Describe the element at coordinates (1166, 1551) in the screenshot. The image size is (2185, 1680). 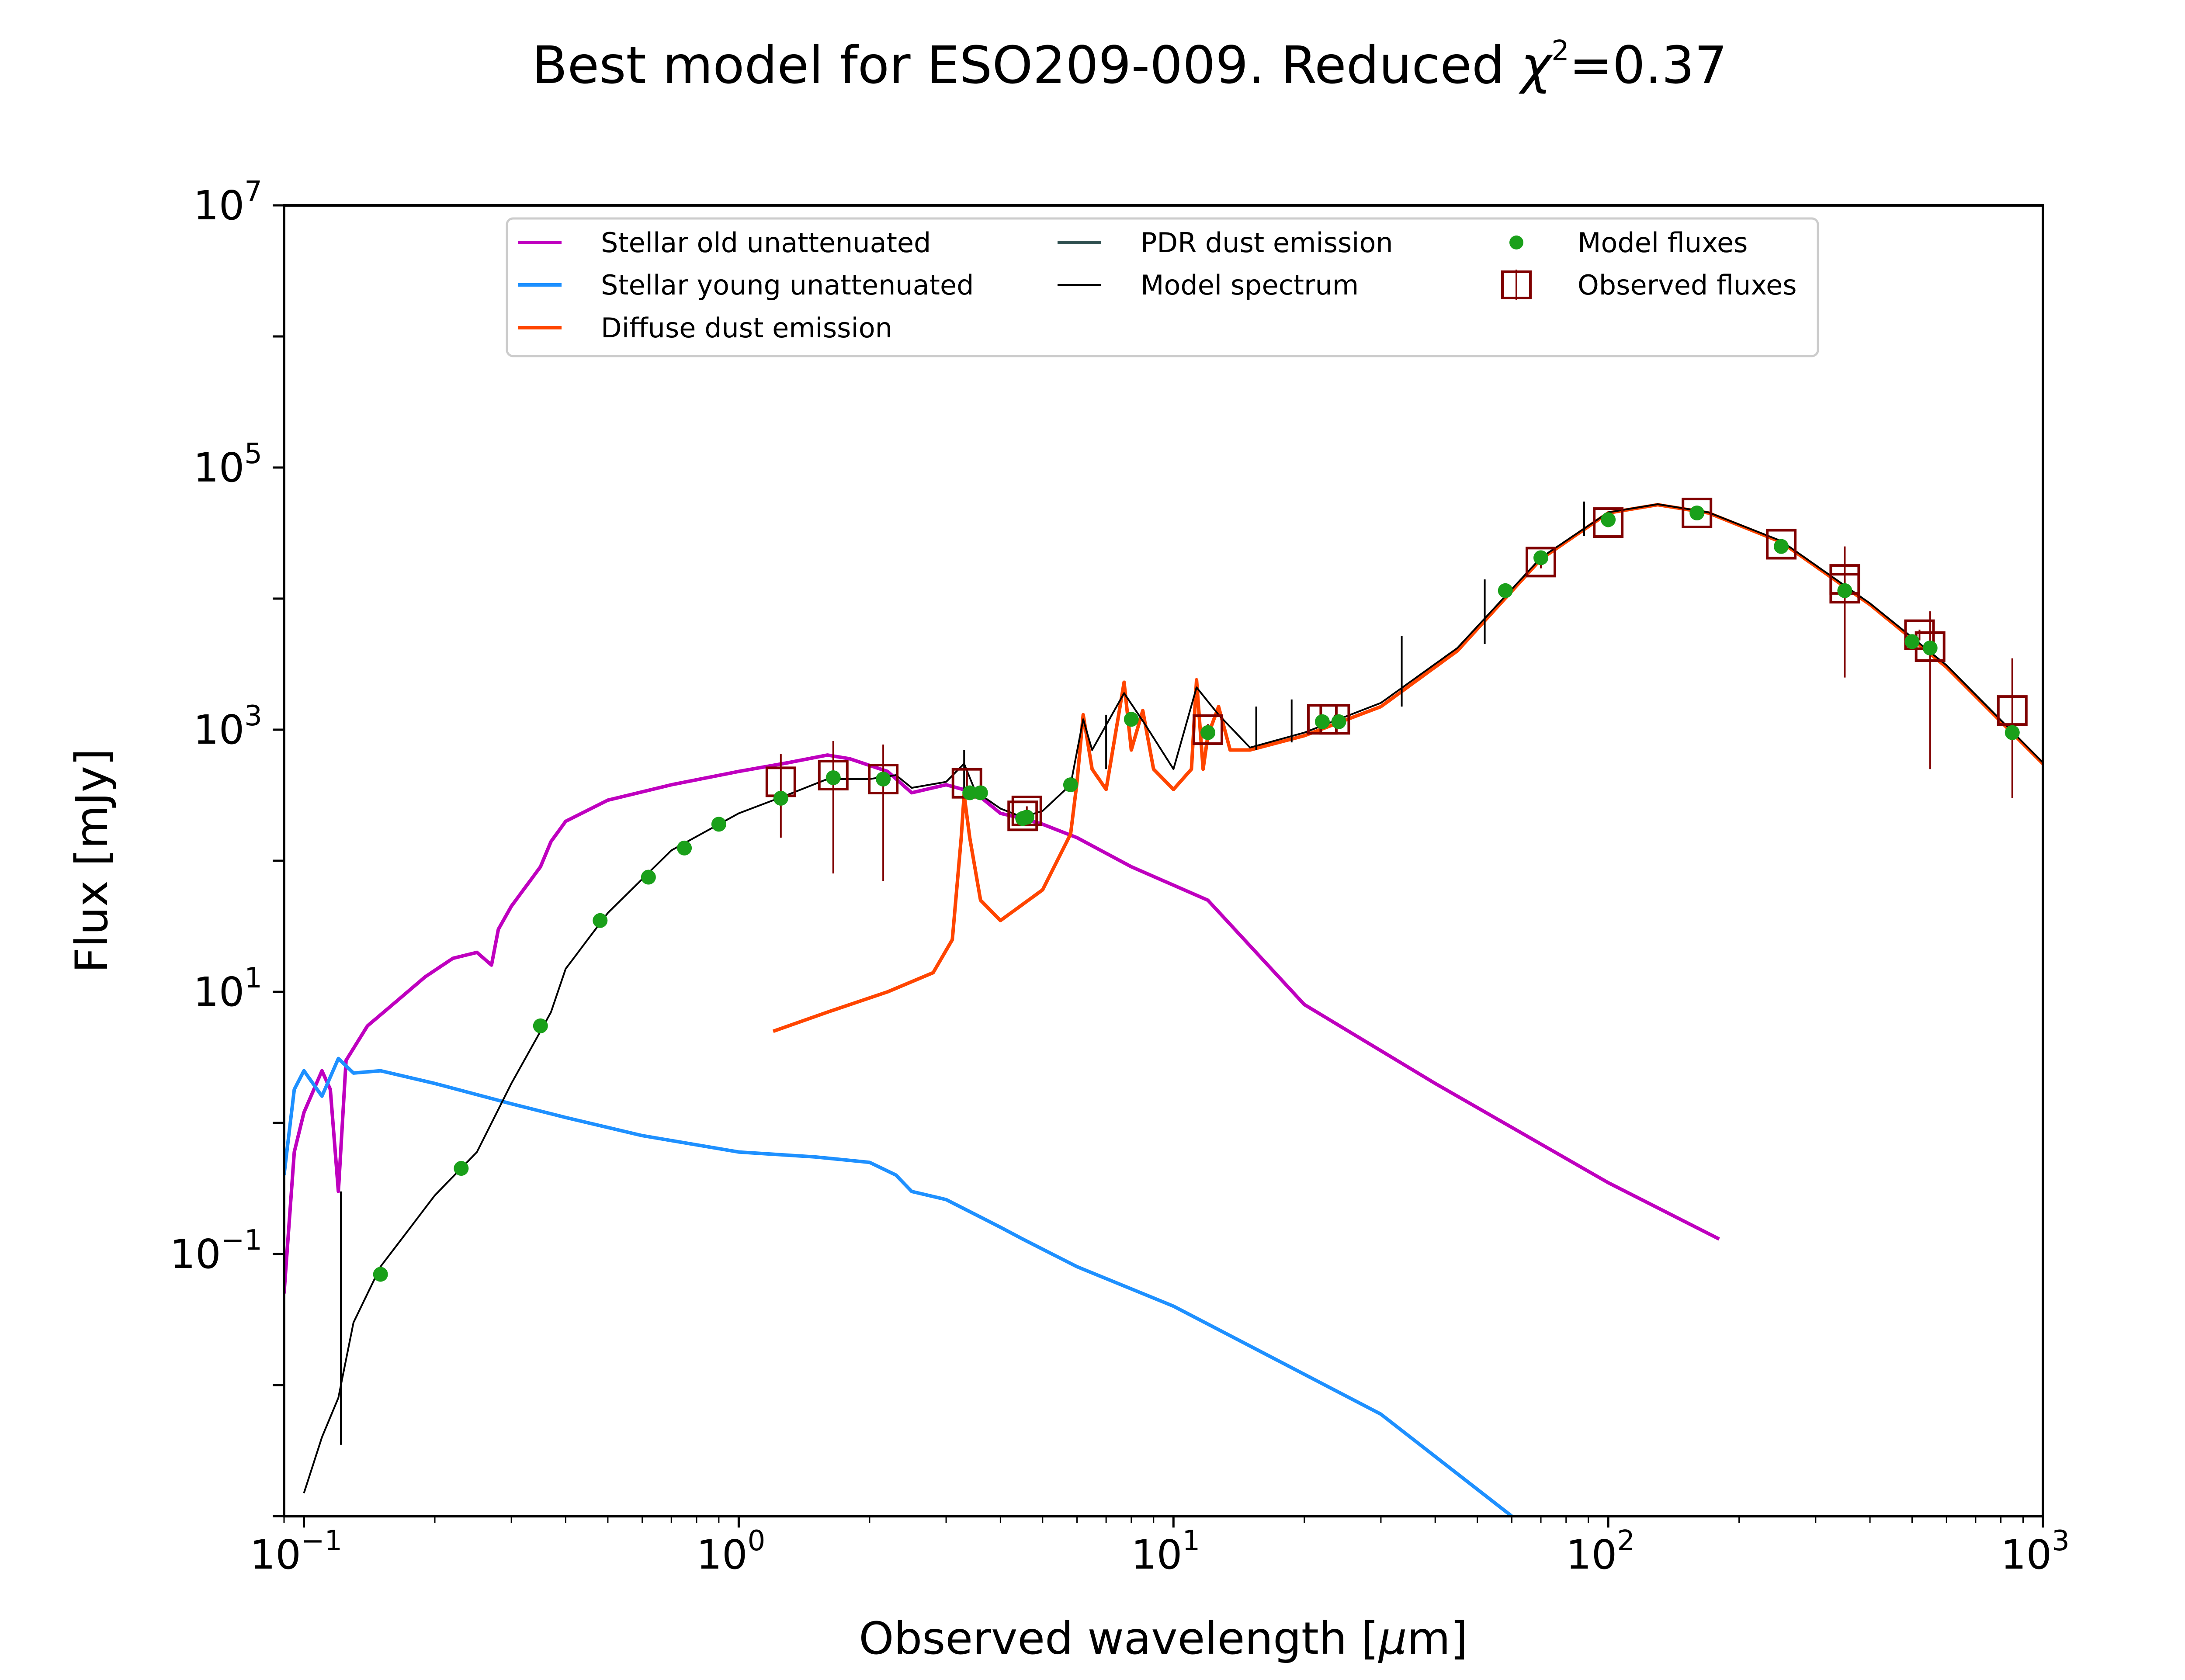
I see `x-tick-label: 10¹` at that location.